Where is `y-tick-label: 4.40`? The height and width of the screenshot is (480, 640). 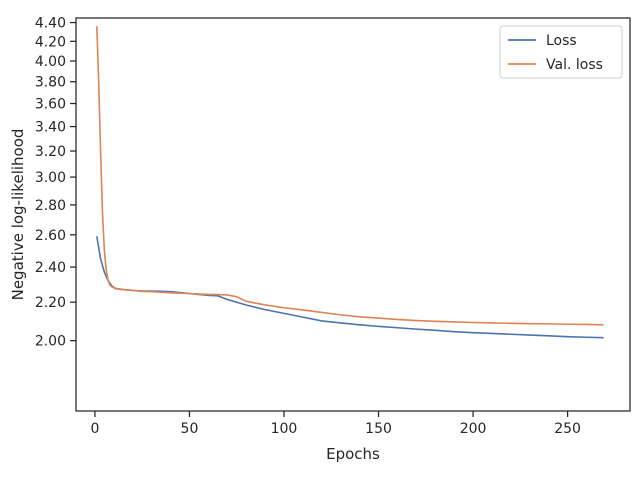 y-tick-label: 4.40 is located at coordinates (50, 24).